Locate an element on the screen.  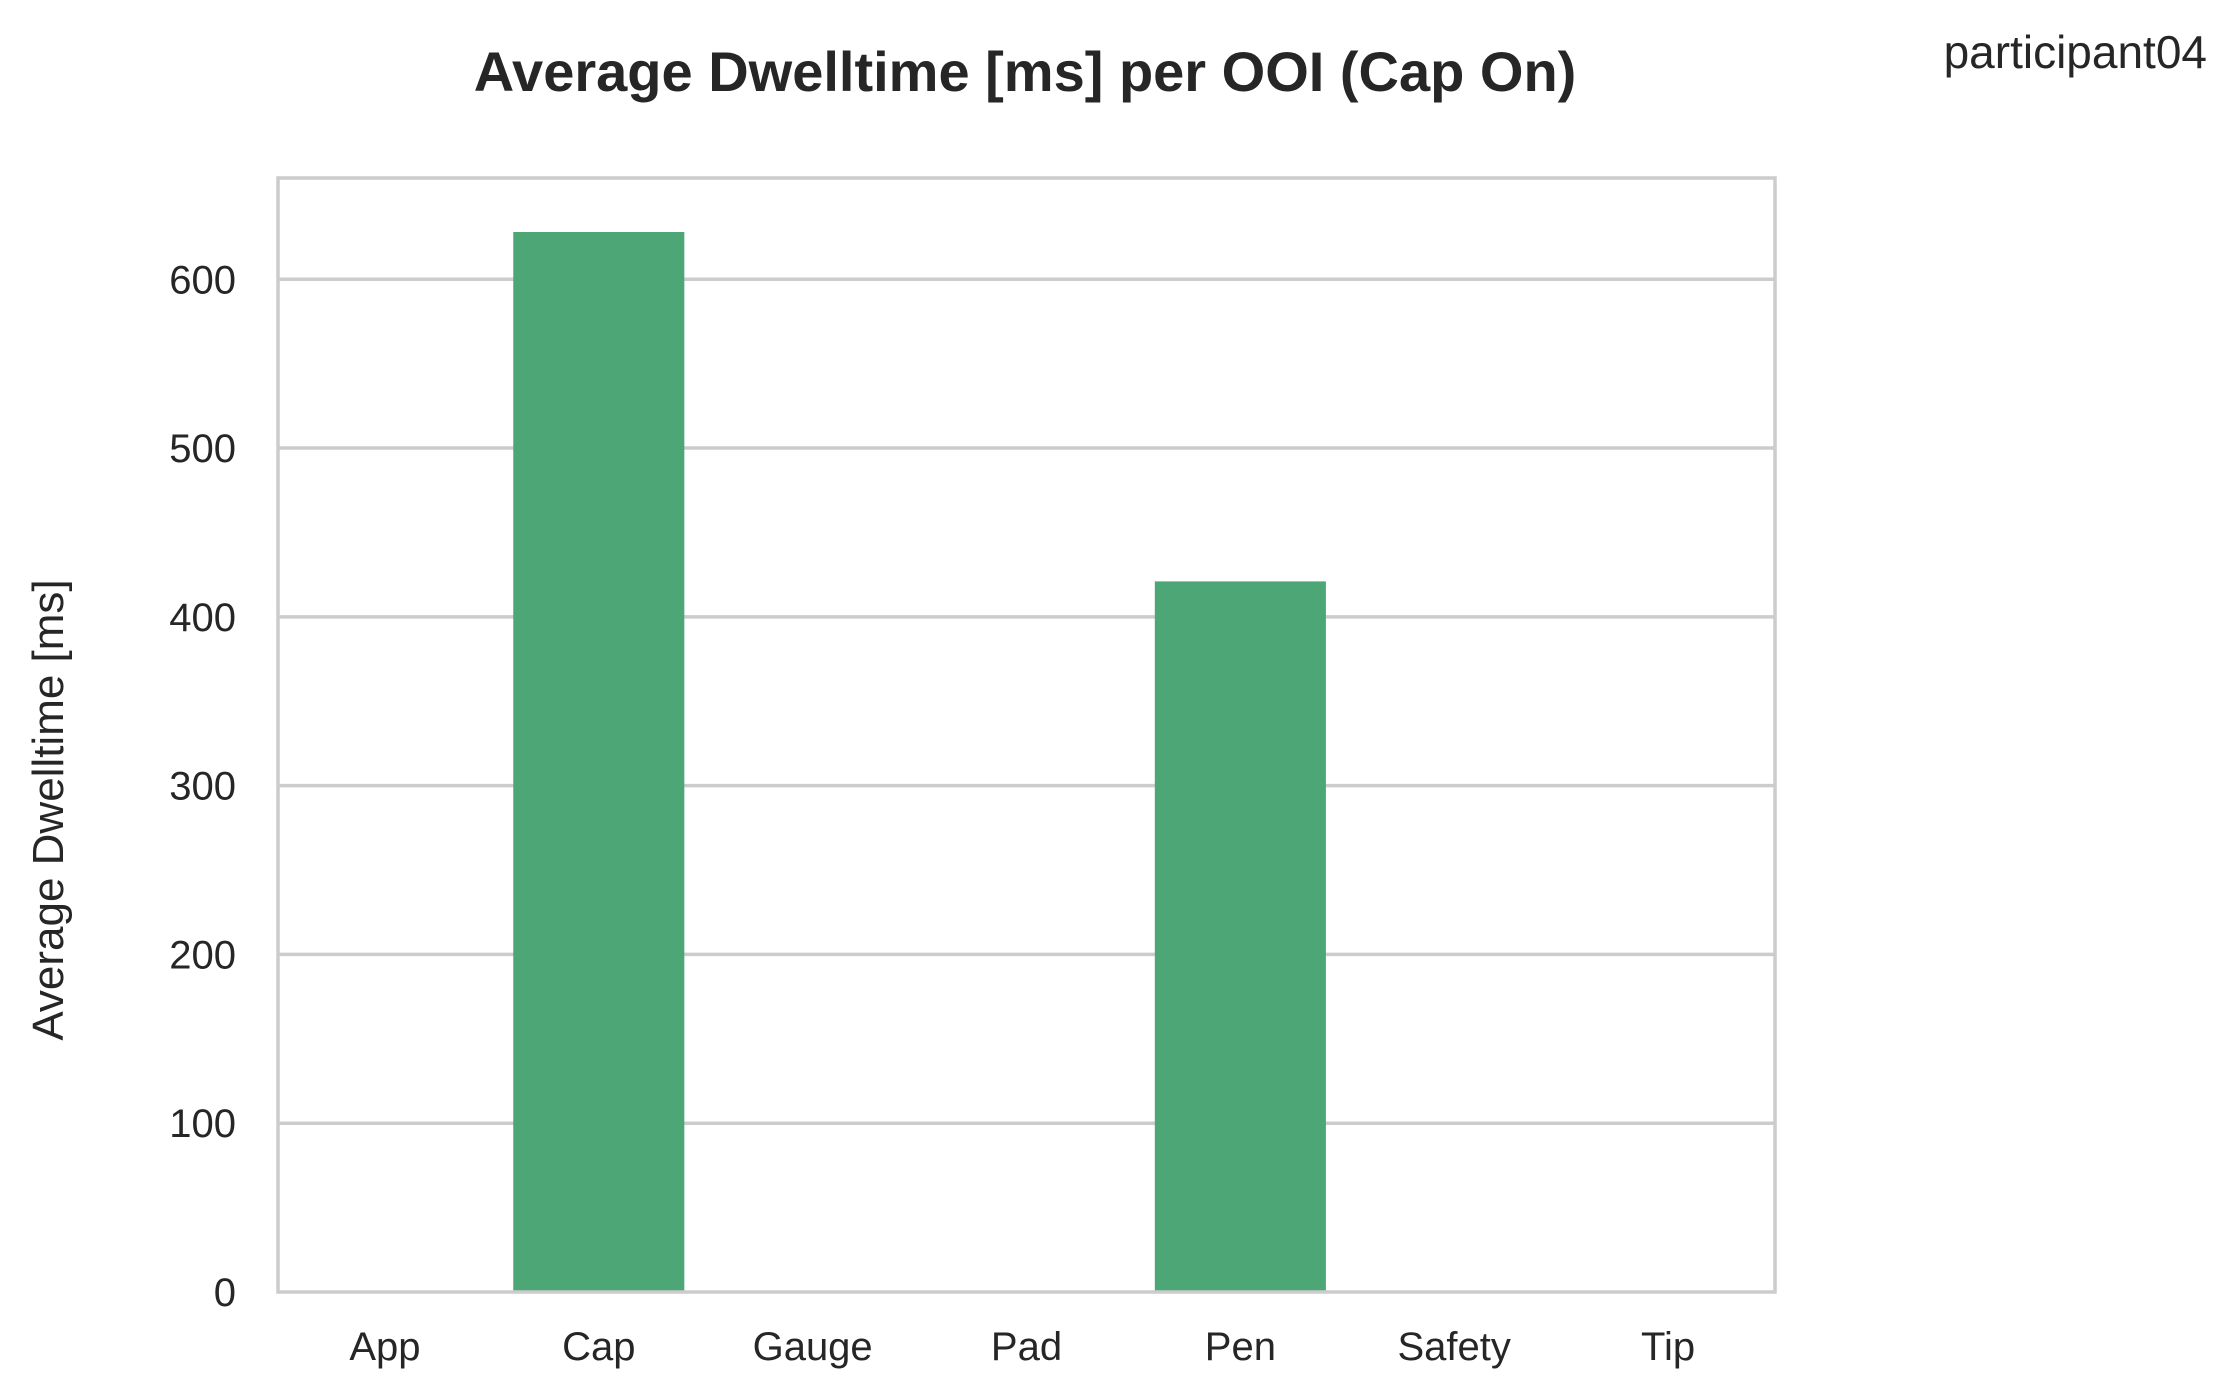
x-tick-label-pen: Pen is located at coordinates (1240, 1347).